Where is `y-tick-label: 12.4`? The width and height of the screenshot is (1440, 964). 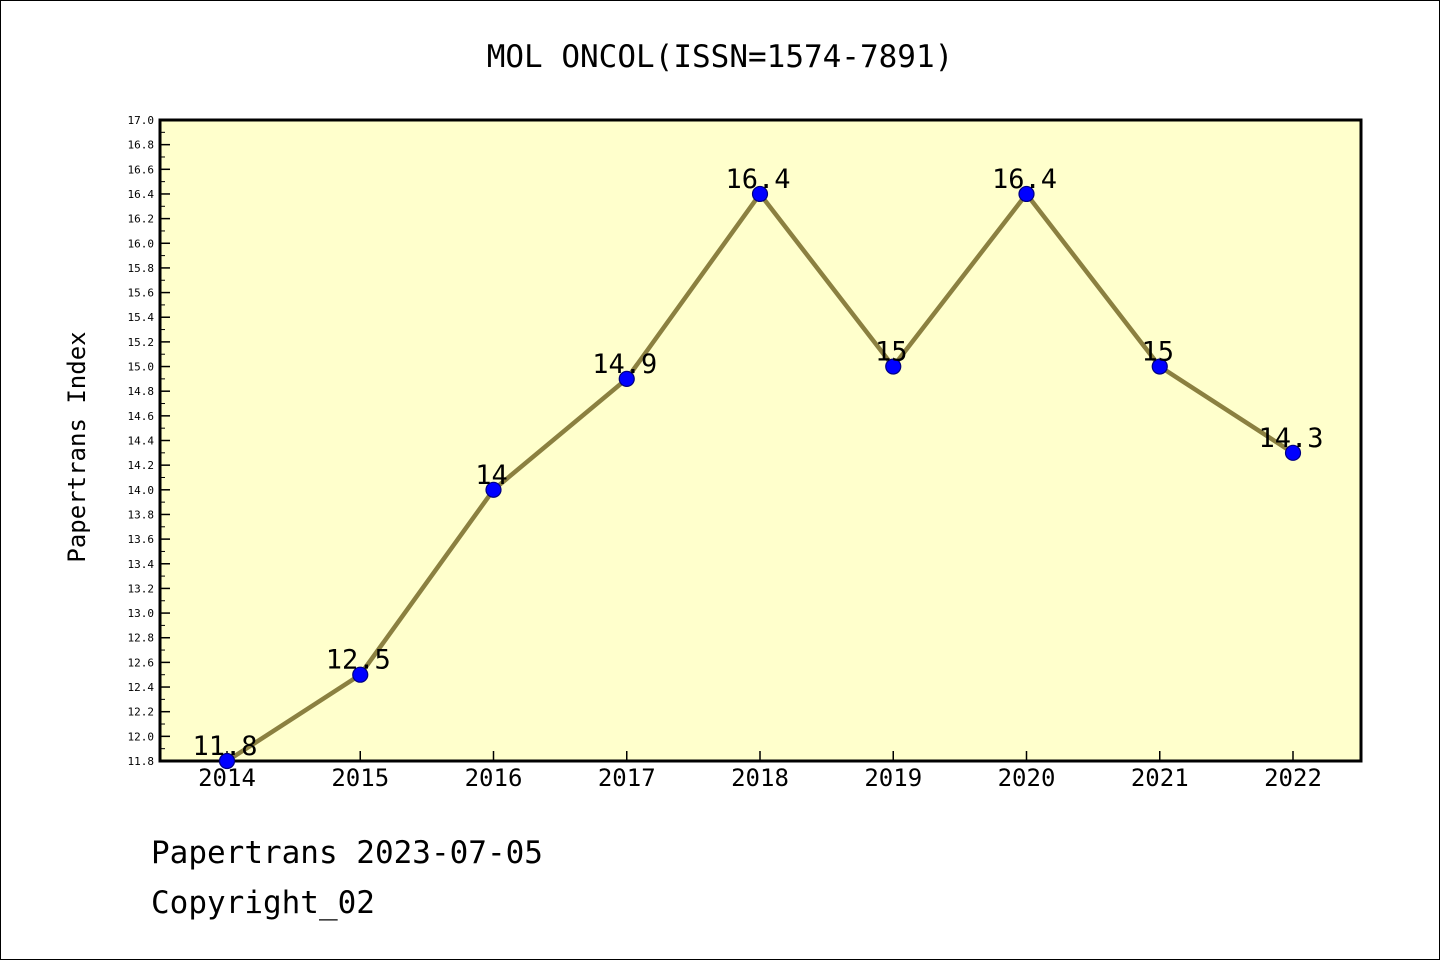
y-tick-label: 12.4 is located at coordinates (141, 687).